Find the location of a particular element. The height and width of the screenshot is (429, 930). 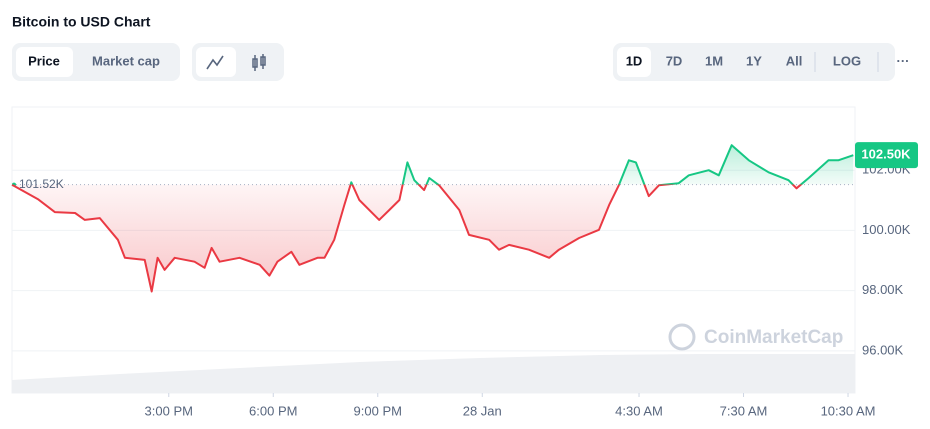

line-icon is located at coordinates (215, 62).